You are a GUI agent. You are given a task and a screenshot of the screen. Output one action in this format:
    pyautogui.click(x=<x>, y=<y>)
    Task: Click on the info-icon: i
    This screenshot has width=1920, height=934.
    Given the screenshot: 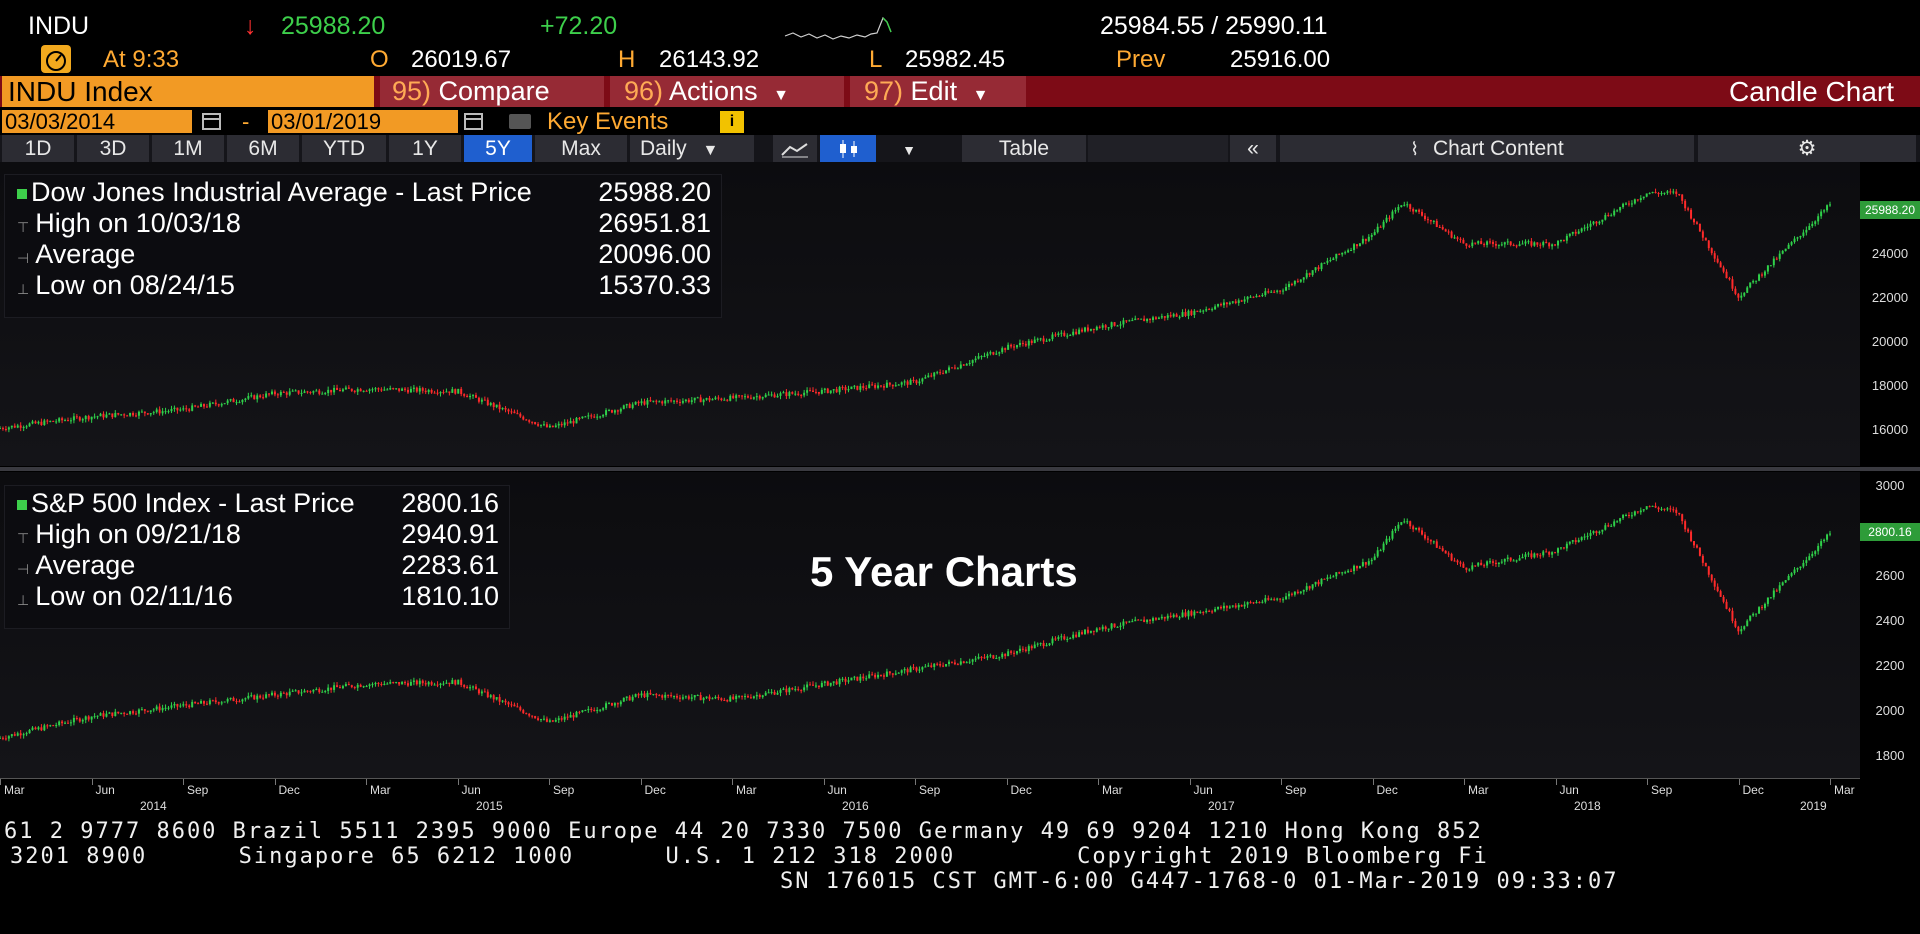 What is the action you would take?
    pyautogui.click(x=732, y=122)
    